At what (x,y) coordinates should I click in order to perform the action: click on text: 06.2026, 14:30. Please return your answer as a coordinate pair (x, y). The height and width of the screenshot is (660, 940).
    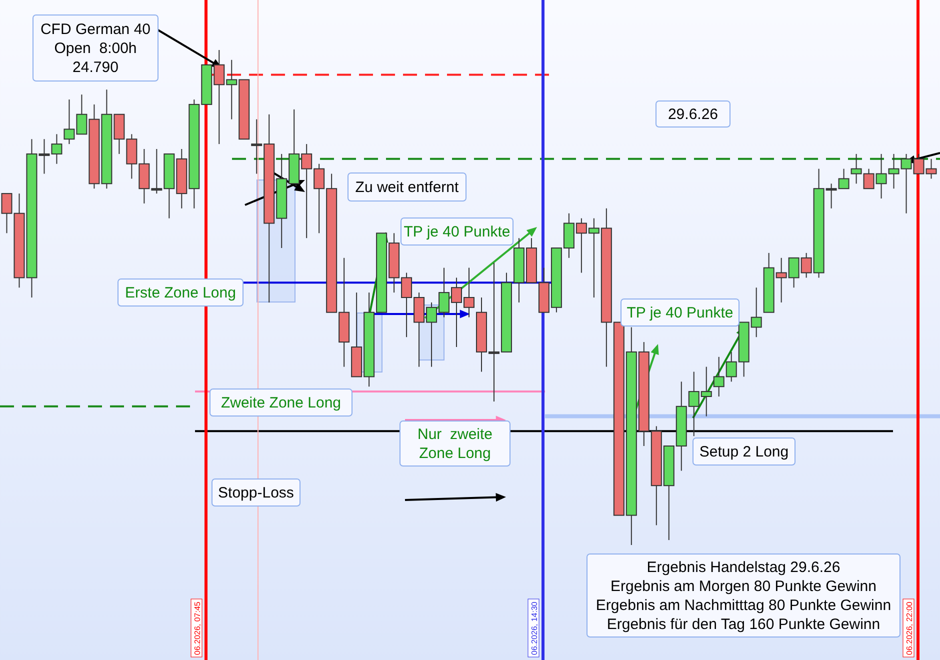
    Looking at the image, I should click on (534, 628).